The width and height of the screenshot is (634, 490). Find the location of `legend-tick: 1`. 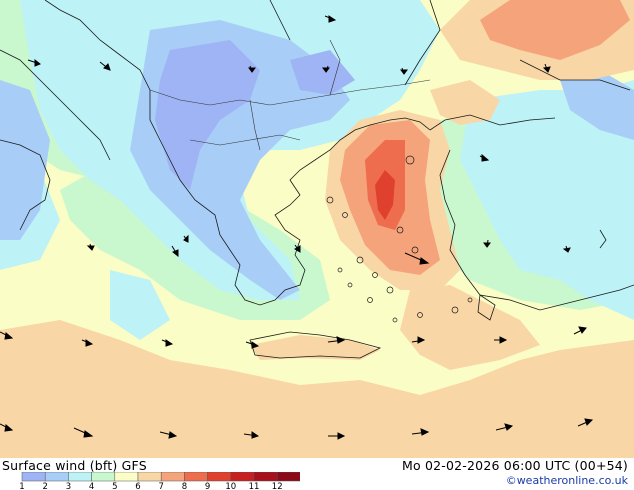

legend-tick: 1 is located at coordinates (21, 486).